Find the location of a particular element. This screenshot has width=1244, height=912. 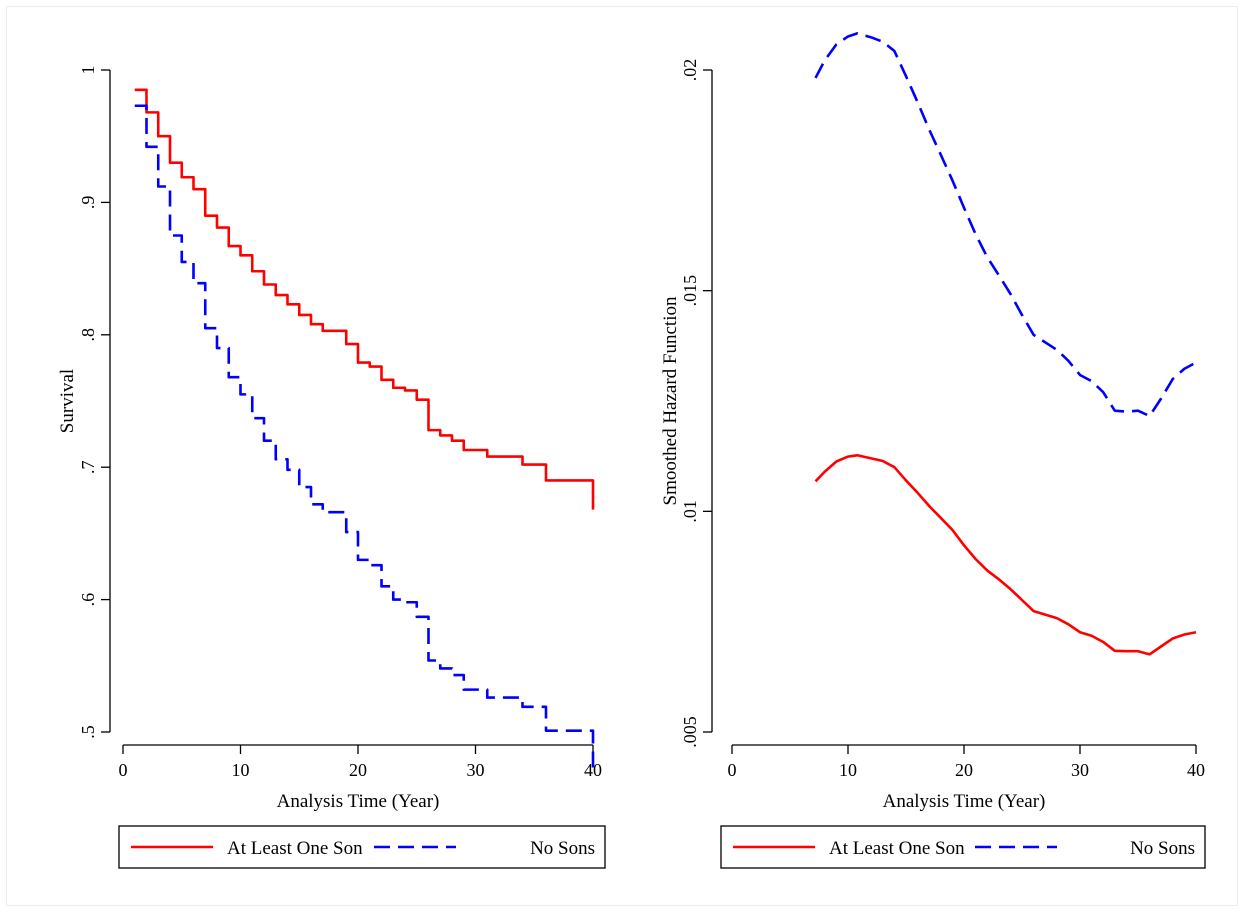

y-tick-label: .01 is located at coordinates (690, 511).